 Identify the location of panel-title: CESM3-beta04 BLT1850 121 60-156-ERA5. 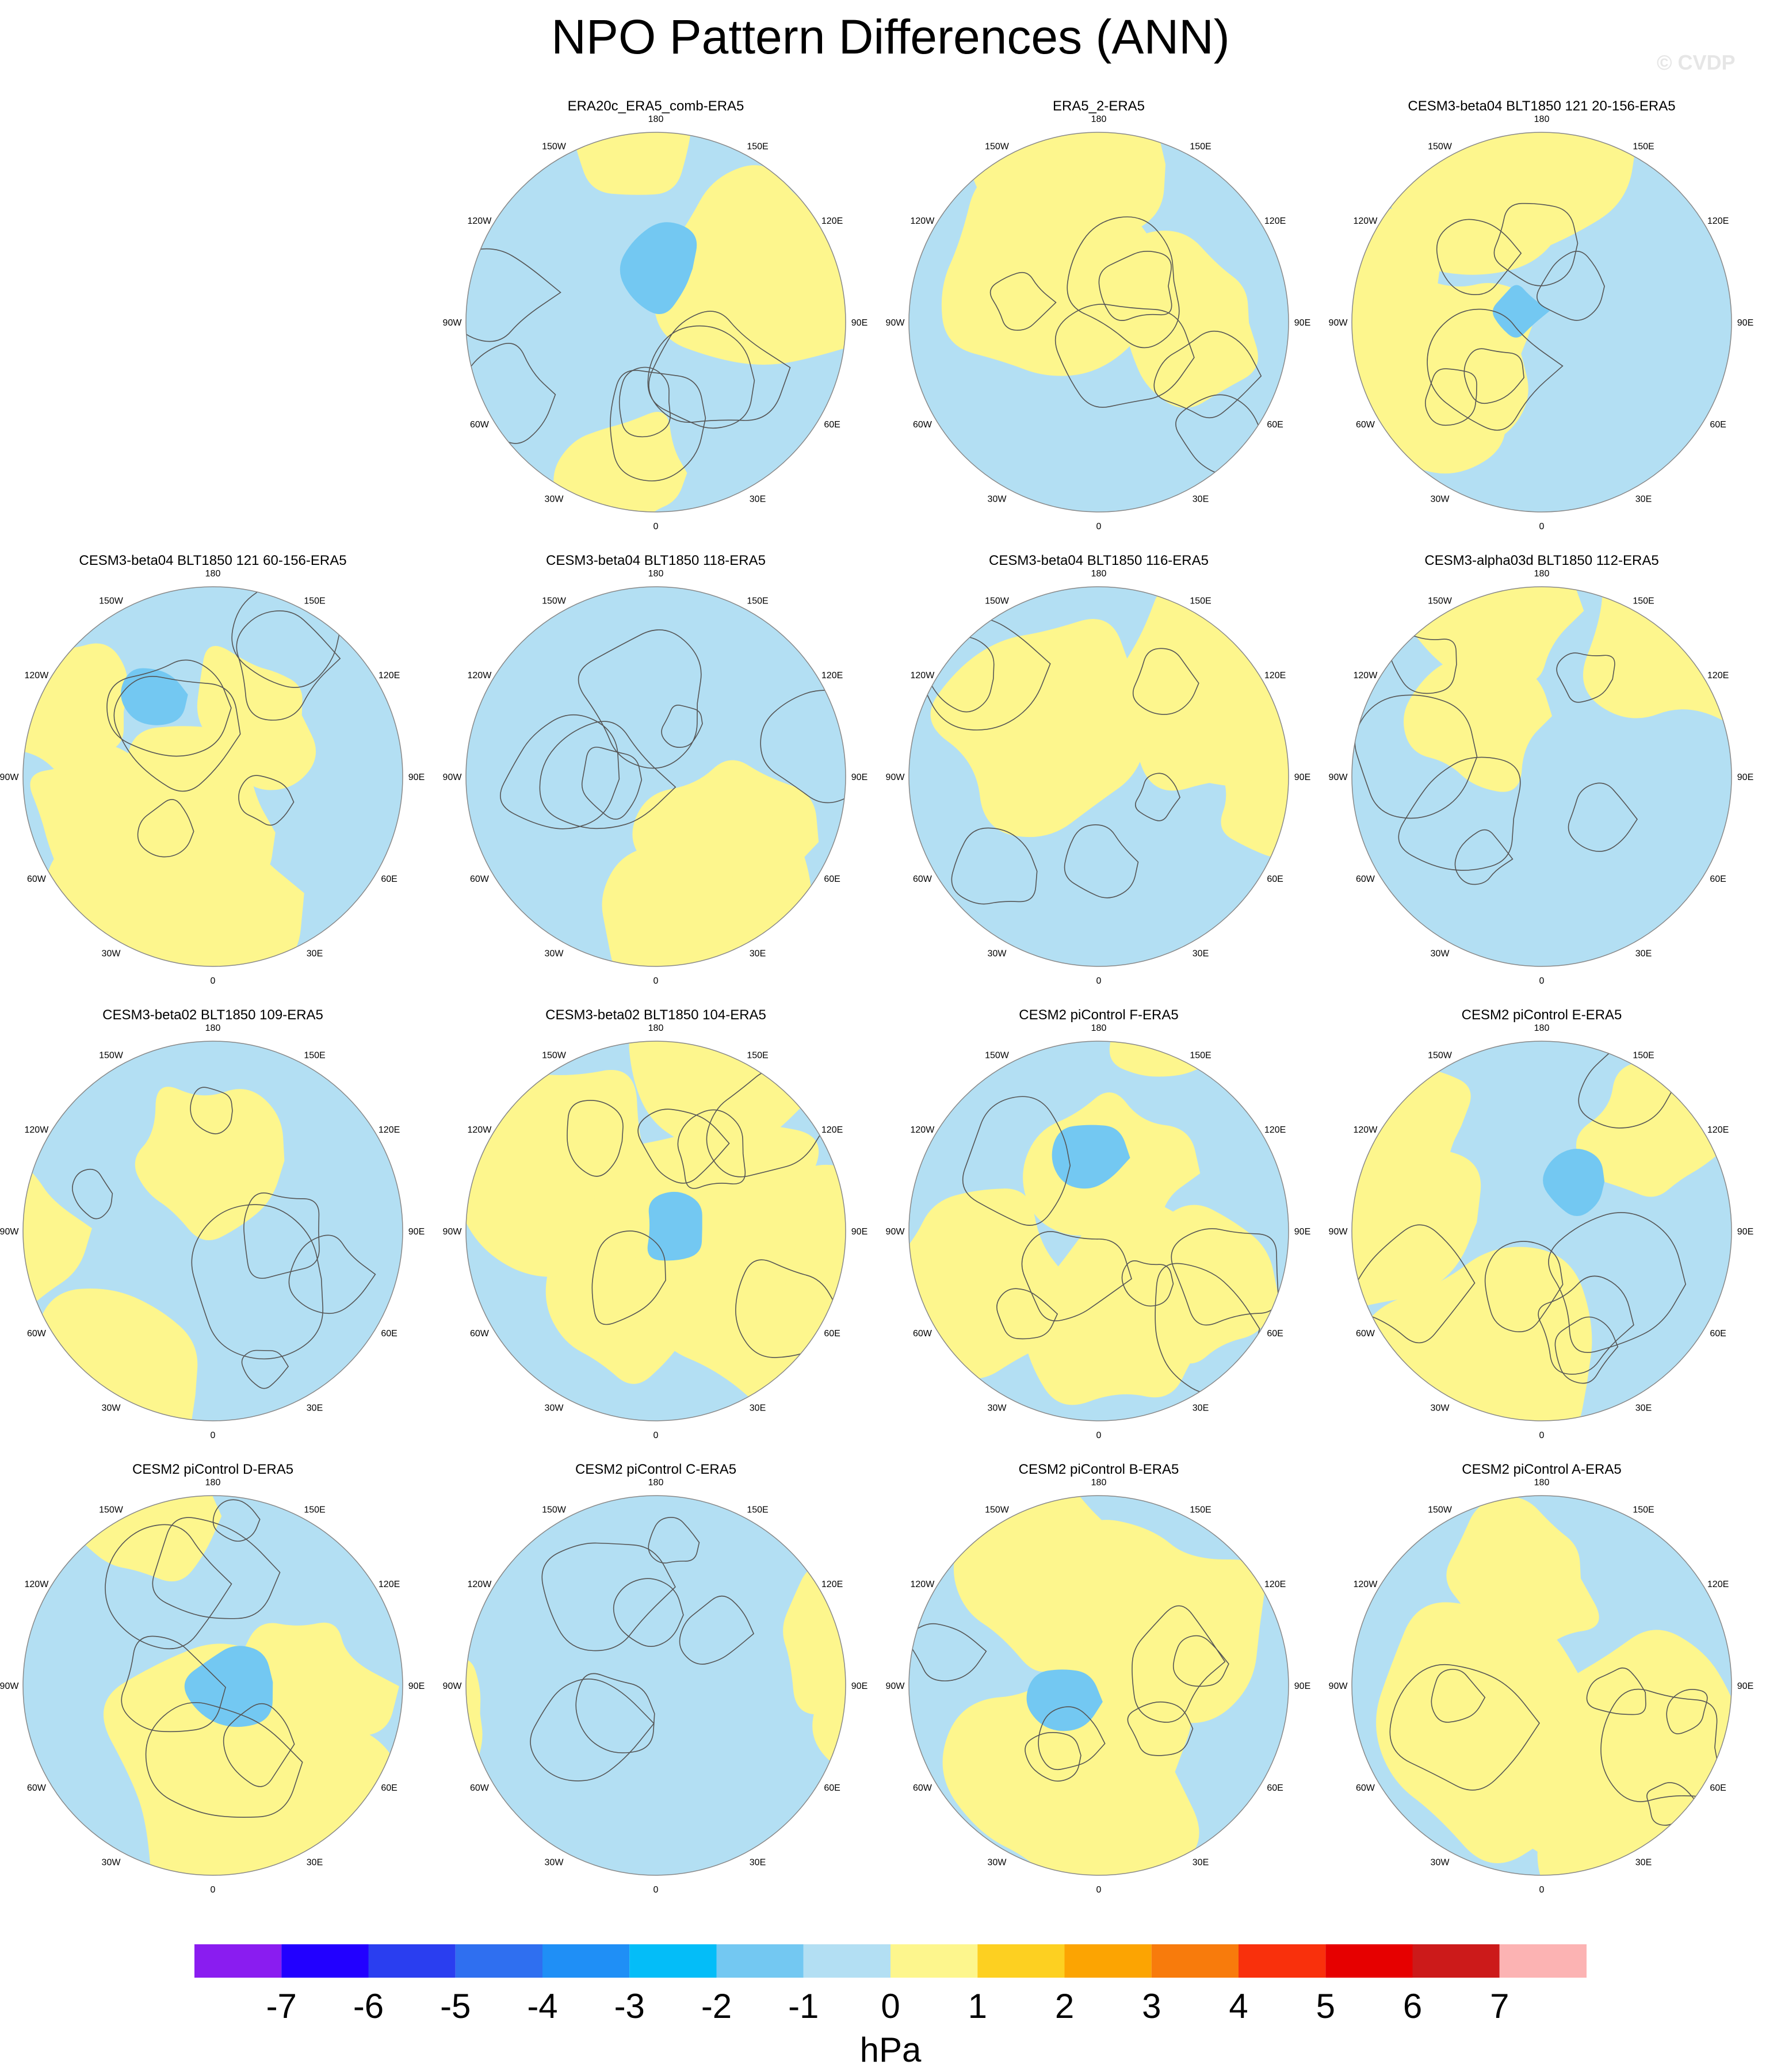
(213, 560).